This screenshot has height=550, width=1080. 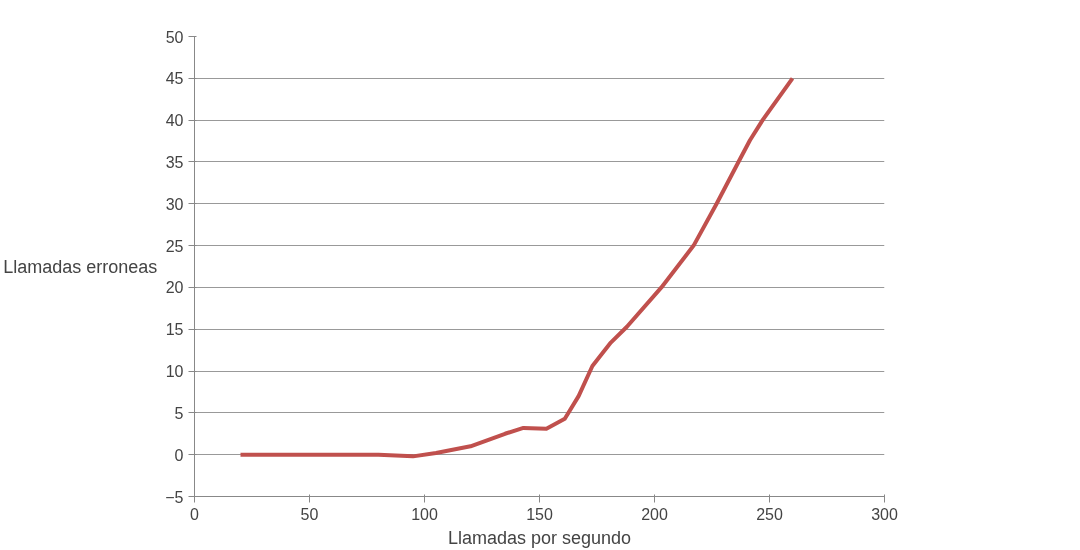 I want to click on x-tick-label: 250, so click(x=769, y=514).